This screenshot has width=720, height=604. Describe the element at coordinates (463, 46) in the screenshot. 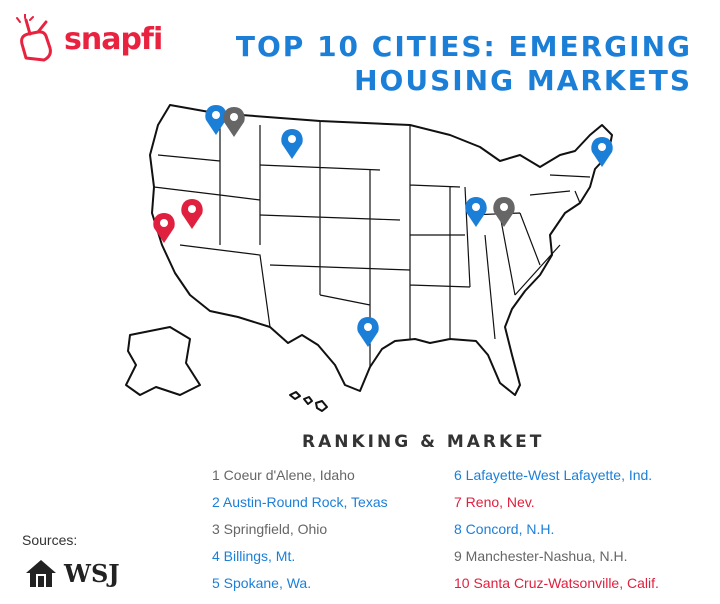

I see `title-line-1: TOP 10 CITIES: EMERGING` at that location.